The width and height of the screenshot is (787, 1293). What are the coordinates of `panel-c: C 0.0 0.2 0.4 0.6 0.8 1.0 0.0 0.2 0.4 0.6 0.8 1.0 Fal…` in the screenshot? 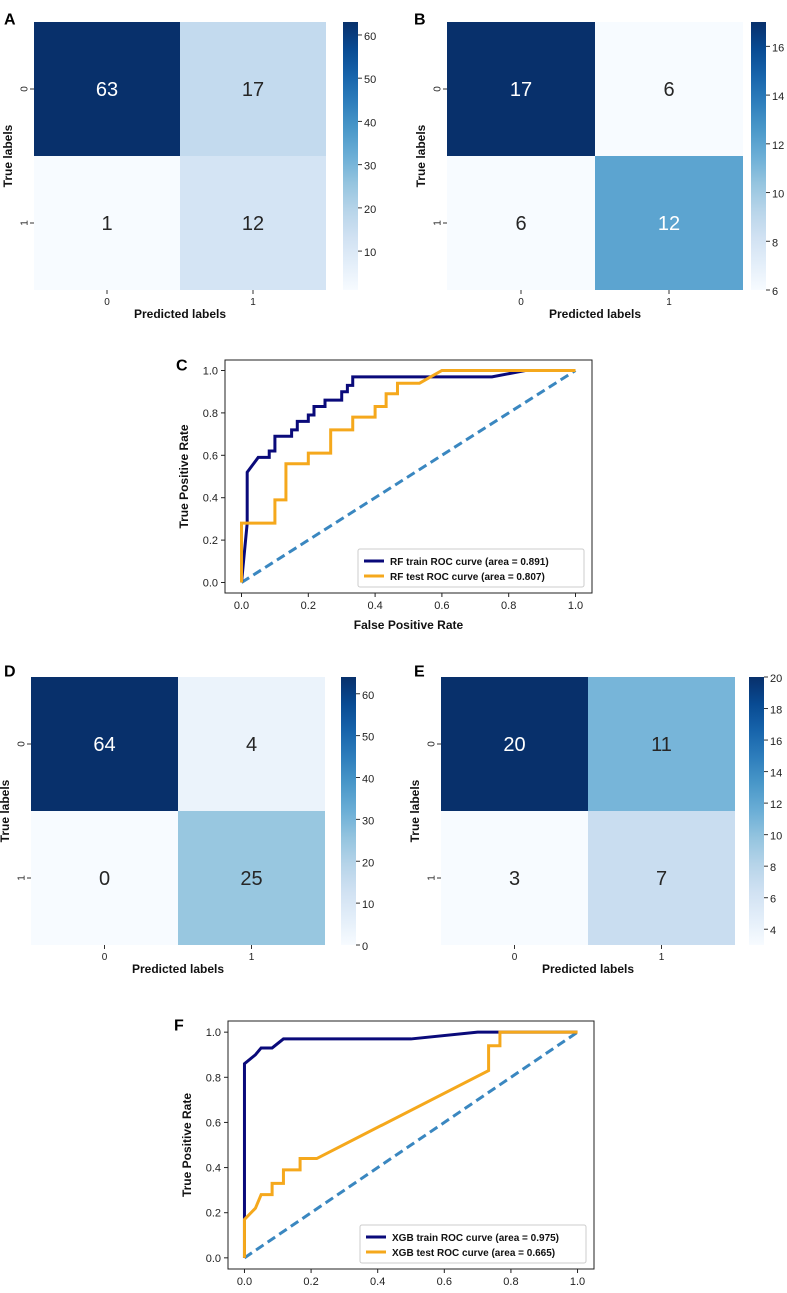 It's located at (384, 494).